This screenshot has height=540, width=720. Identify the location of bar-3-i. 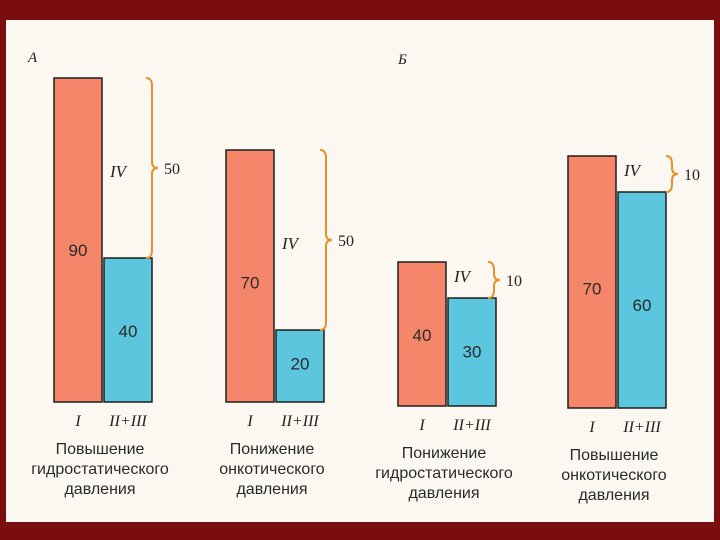
(422, 334).